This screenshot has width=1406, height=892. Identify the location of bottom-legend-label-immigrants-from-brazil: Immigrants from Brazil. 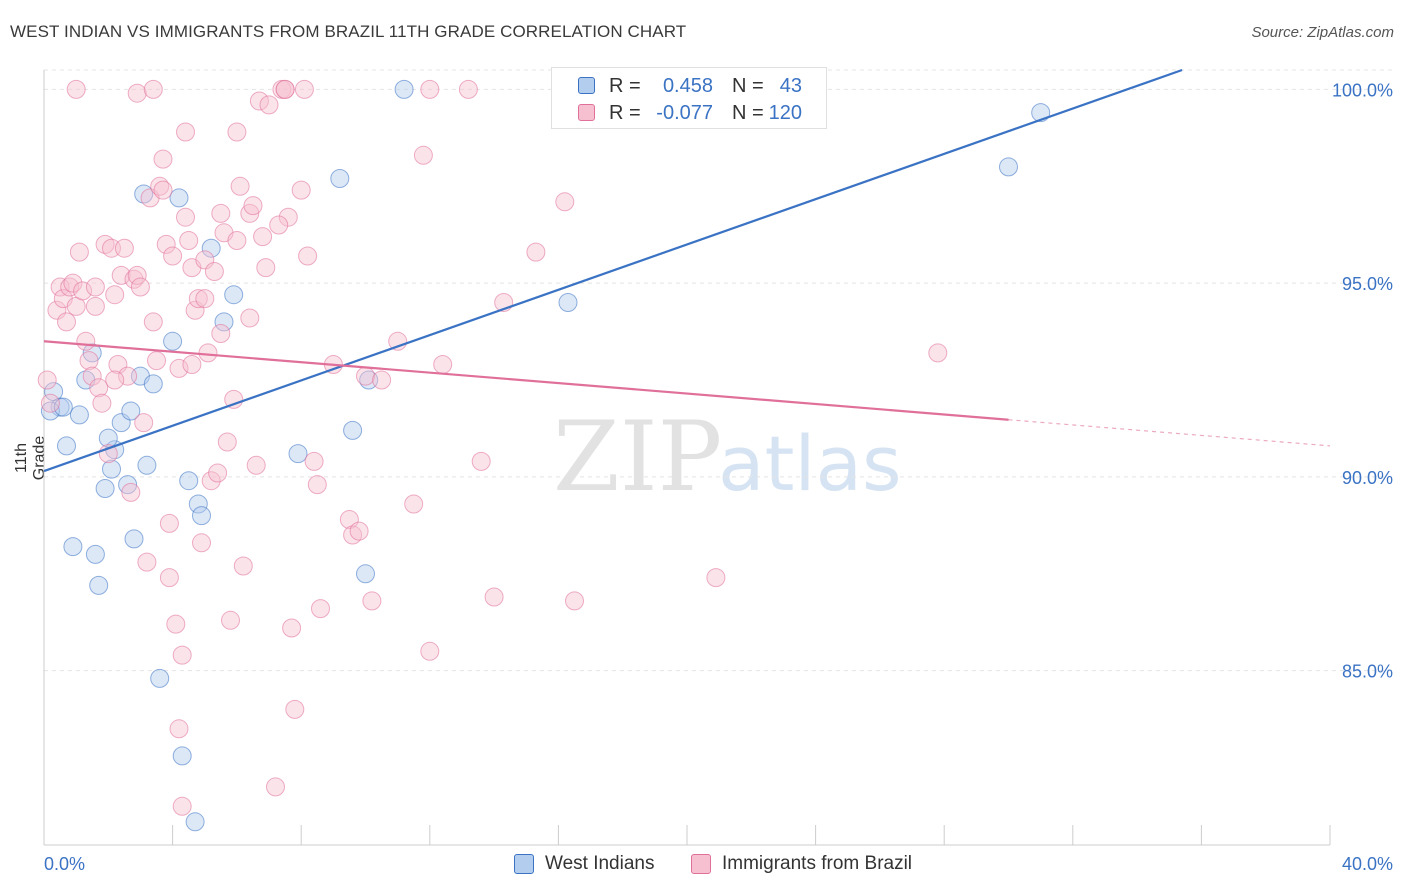
(817, 863).